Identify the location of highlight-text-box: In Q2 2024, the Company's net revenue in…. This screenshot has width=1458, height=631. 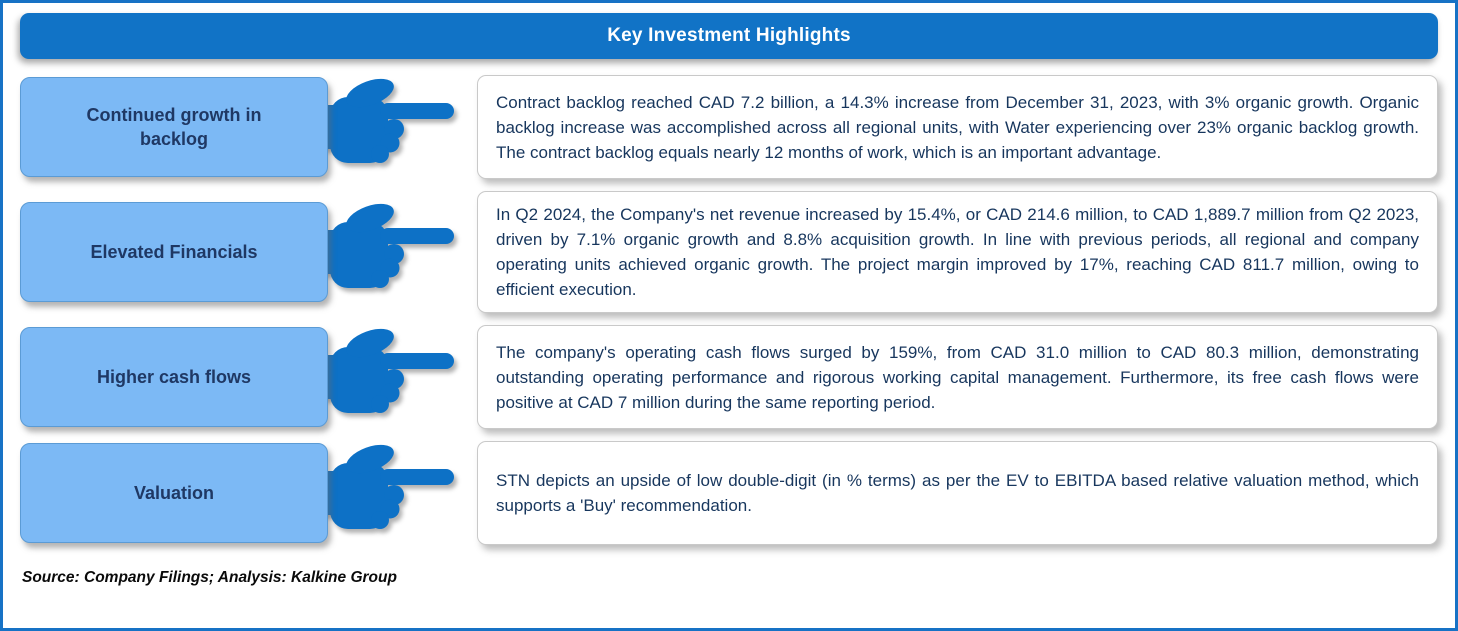
(957, 252).